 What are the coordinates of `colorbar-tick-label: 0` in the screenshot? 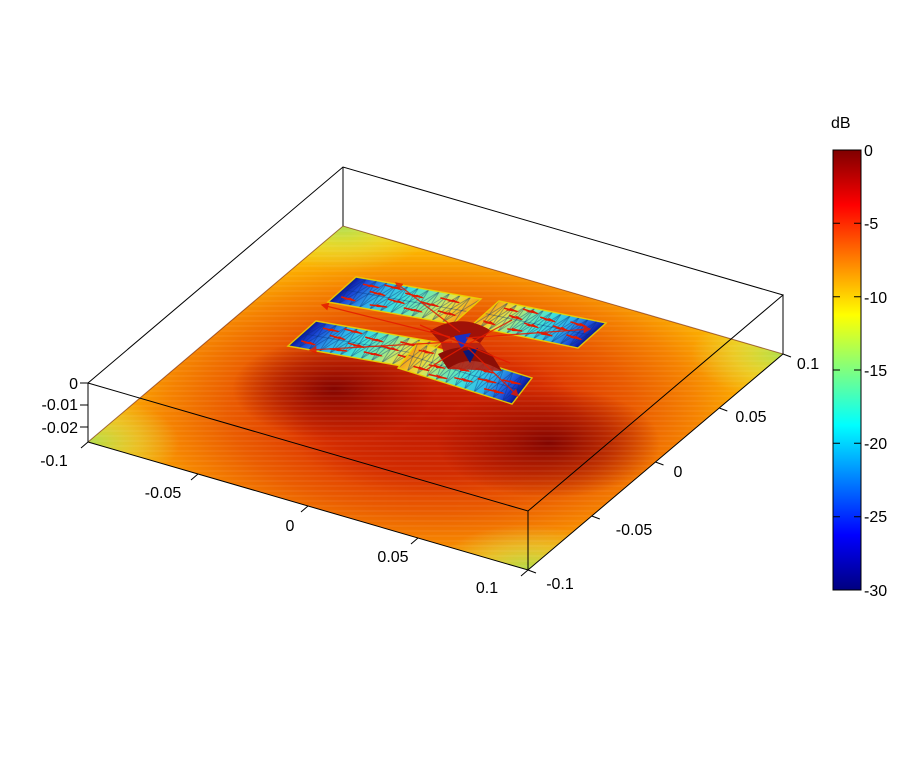 It's located at (868, 151).